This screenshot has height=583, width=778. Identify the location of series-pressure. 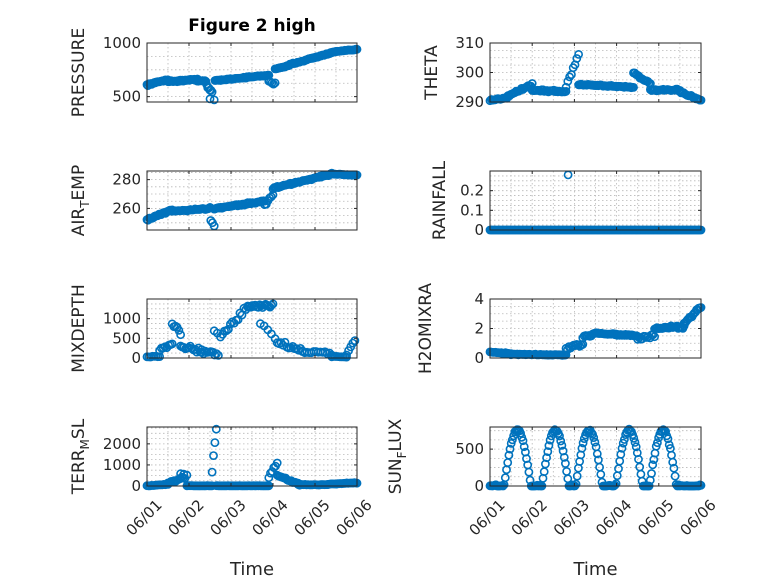
(252, 74).